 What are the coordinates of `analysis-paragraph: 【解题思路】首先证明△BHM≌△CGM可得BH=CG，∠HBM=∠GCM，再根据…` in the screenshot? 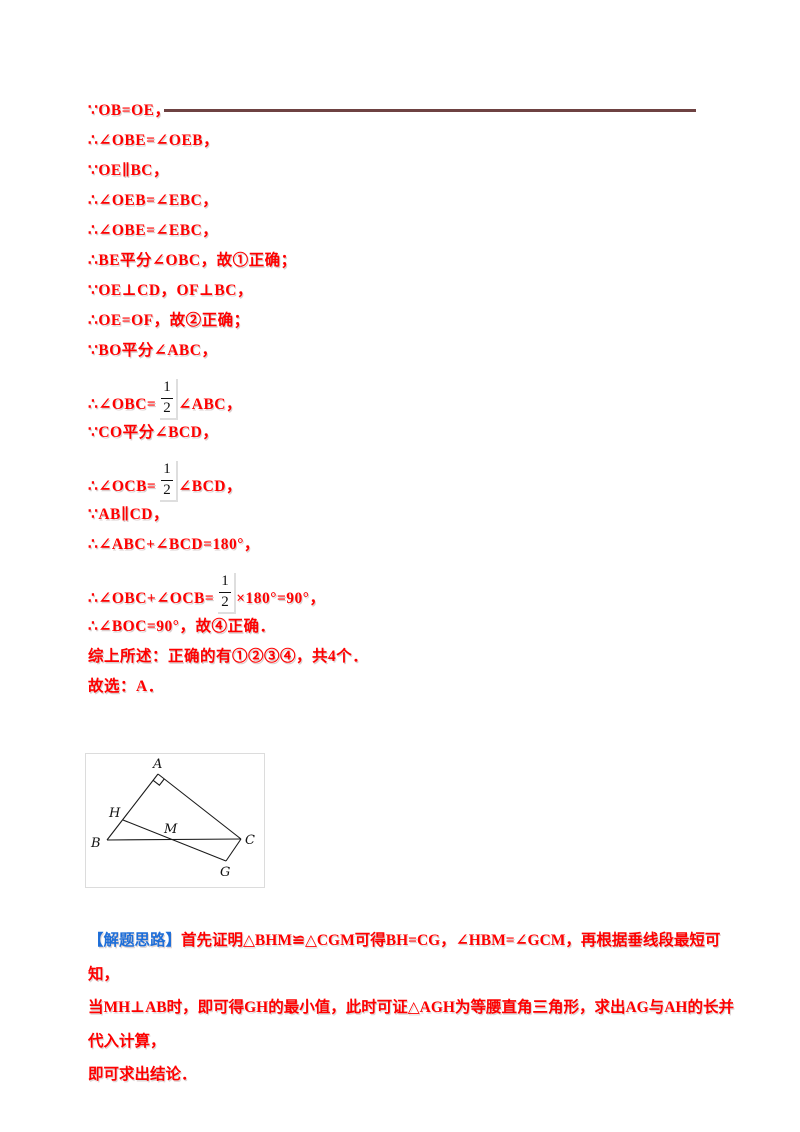 It's located at (413, 1008).